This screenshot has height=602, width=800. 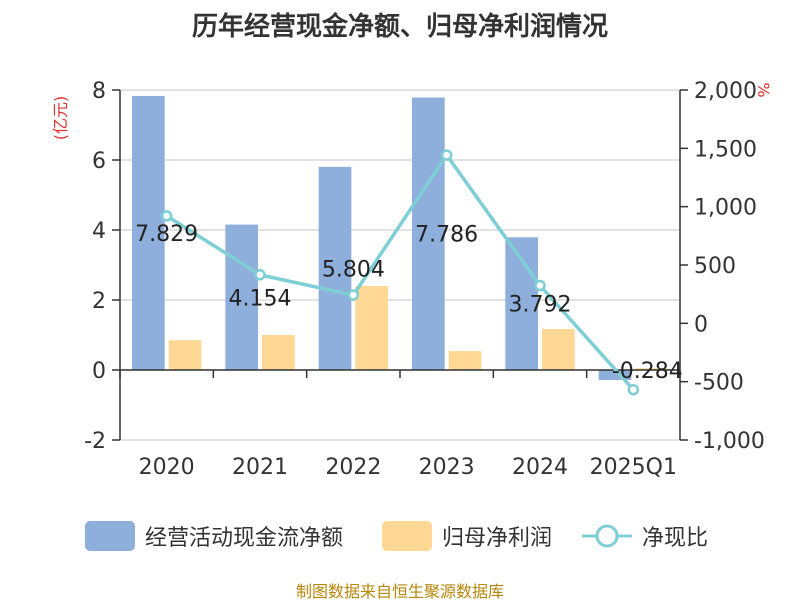 What do you see at coordinates (446, 235) in the screenshot?
I see `data-label-cashflow: 7.786` at bounding box center [446, 235].